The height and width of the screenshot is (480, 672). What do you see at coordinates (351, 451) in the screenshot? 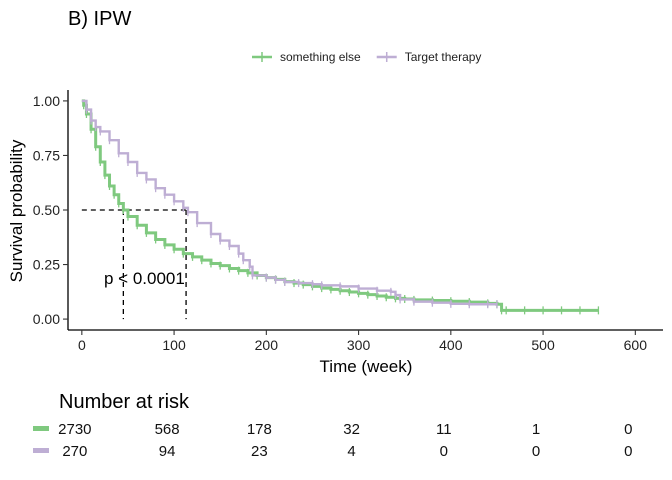
I see `risk-value: 4` at bounding box center [351, 451].